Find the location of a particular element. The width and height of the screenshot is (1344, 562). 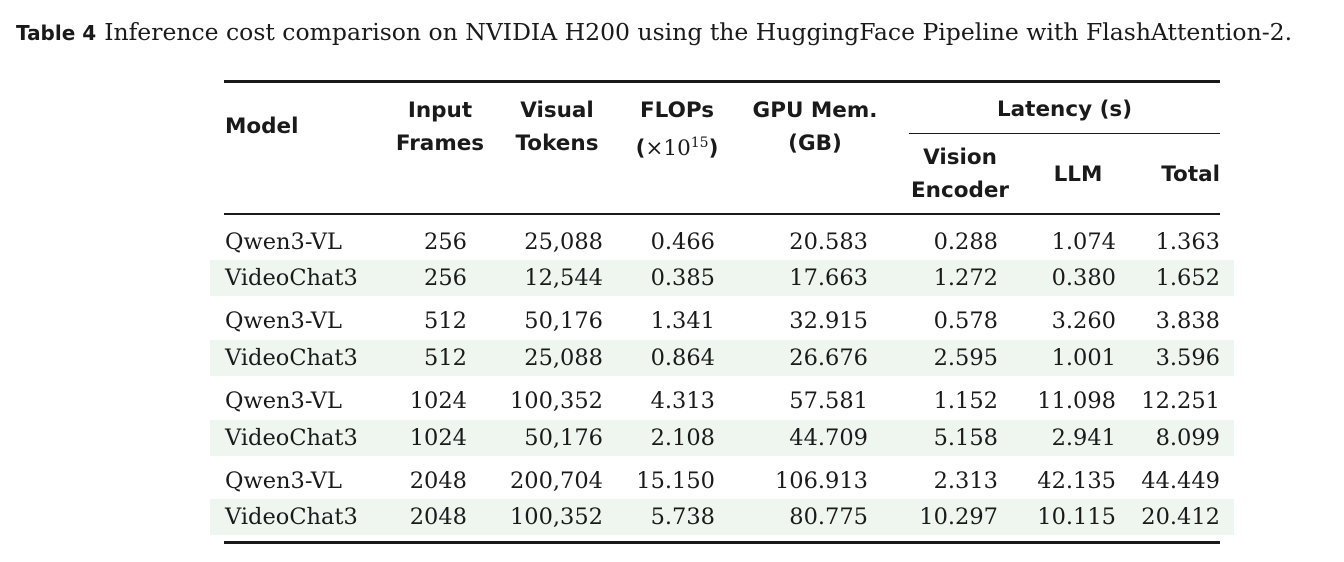

cell-llm: 42.135 is located at coordinates (1076, 481).